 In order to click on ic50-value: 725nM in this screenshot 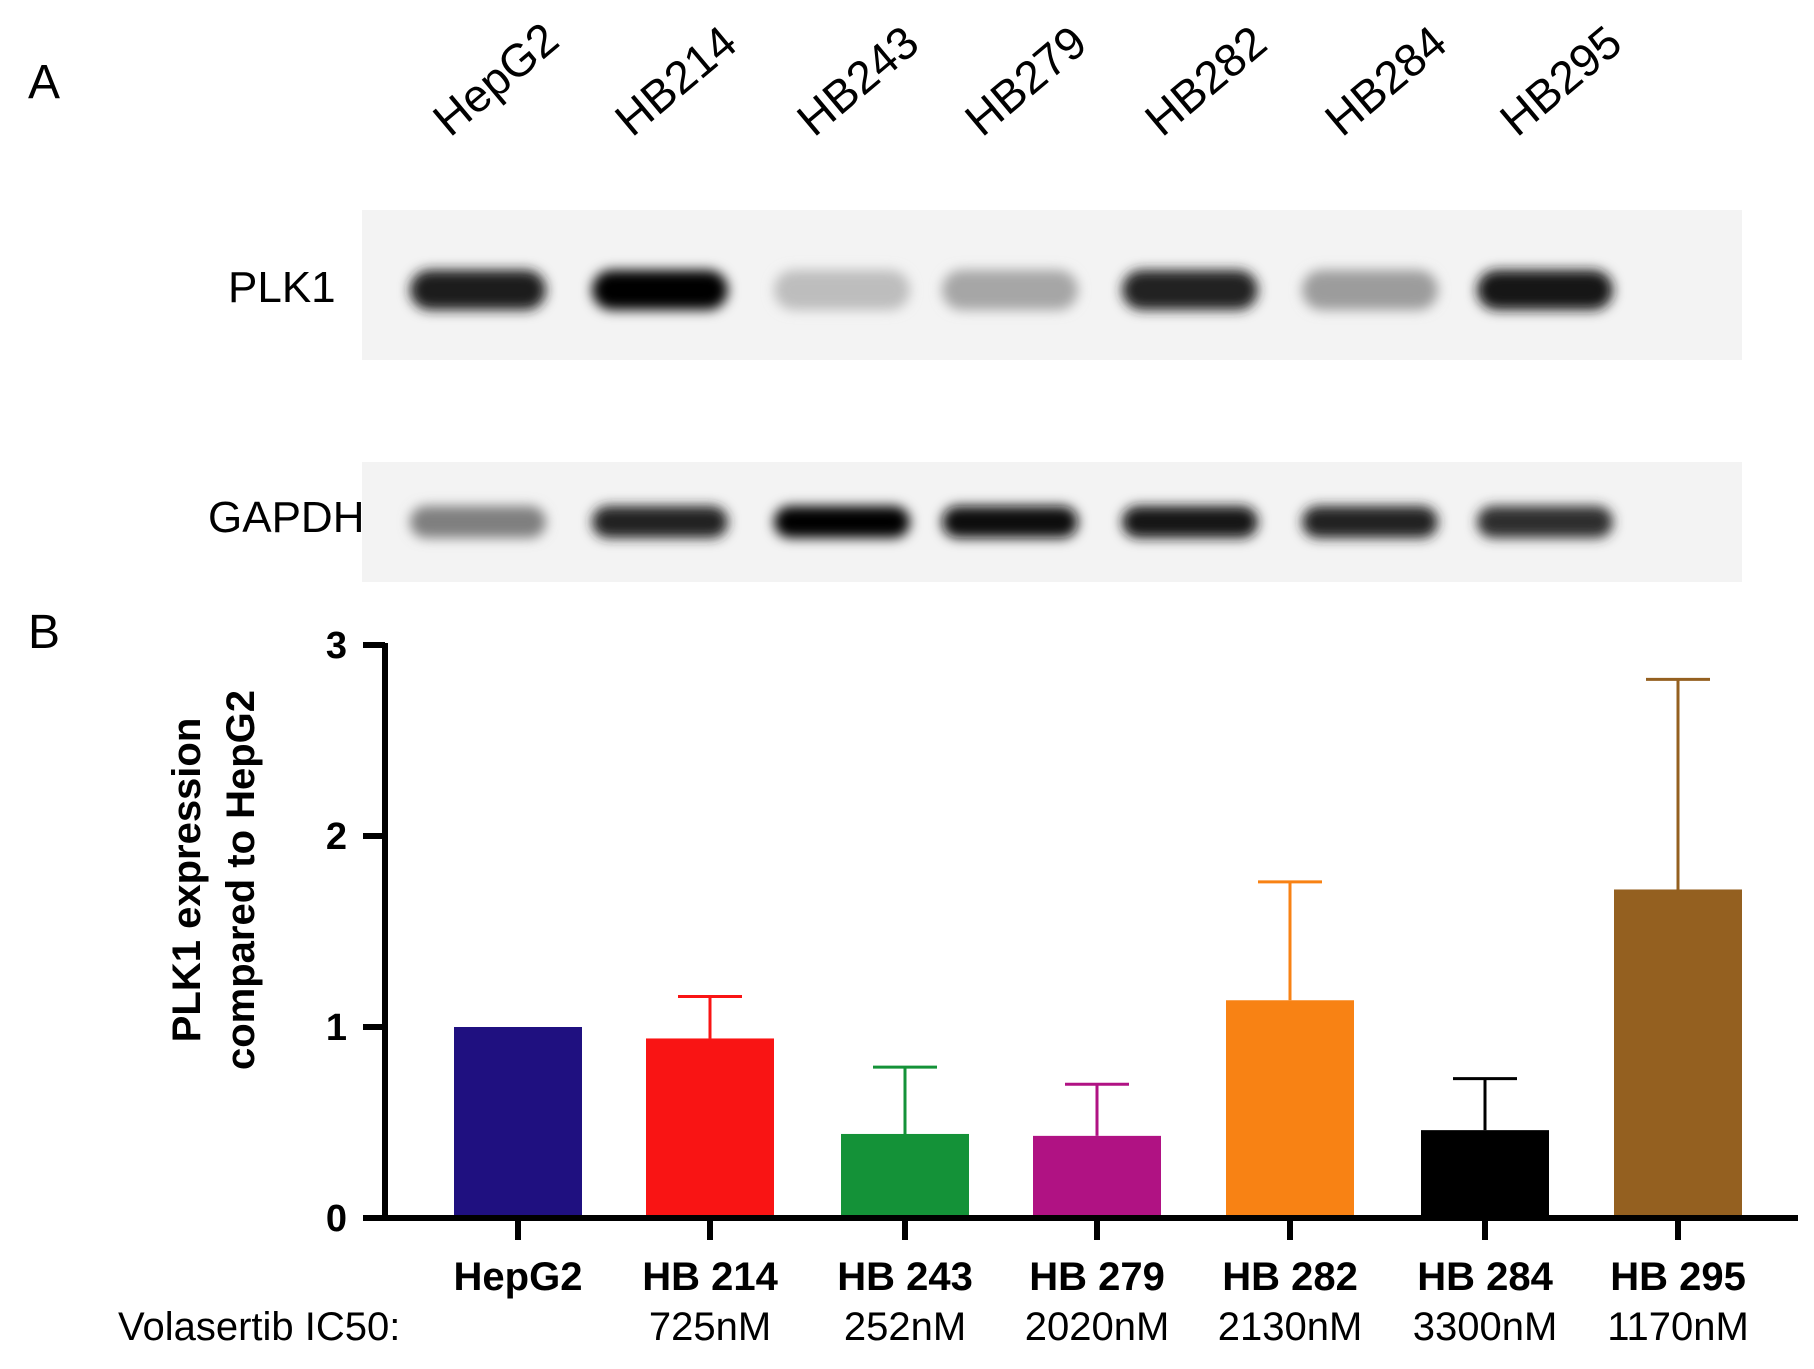, I will do `click(710, 1327)`.